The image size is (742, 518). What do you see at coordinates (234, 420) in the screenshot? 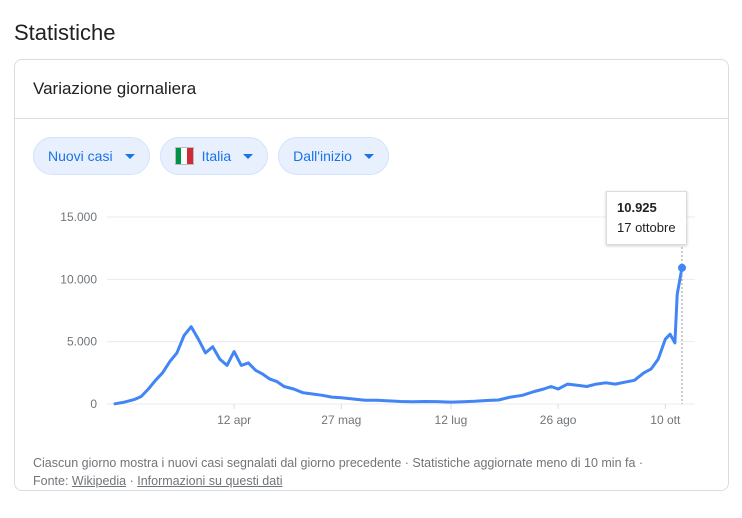
I see `x-tick-label: 12 apr` at bounding box center [234, 420].